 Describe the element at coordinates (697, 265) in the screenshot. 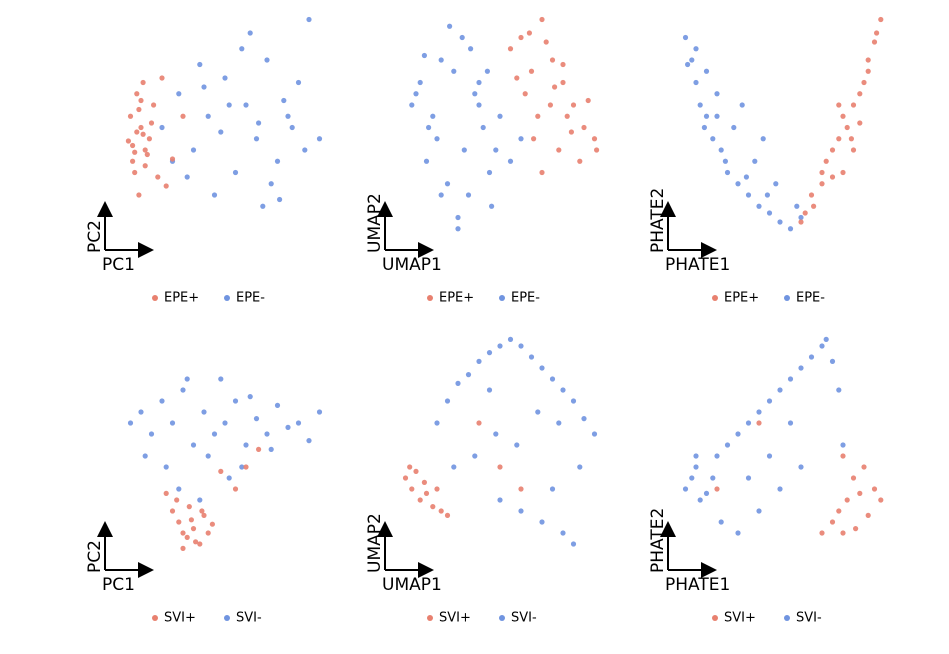

I see `x-axis-label: PHATE1` at that location.